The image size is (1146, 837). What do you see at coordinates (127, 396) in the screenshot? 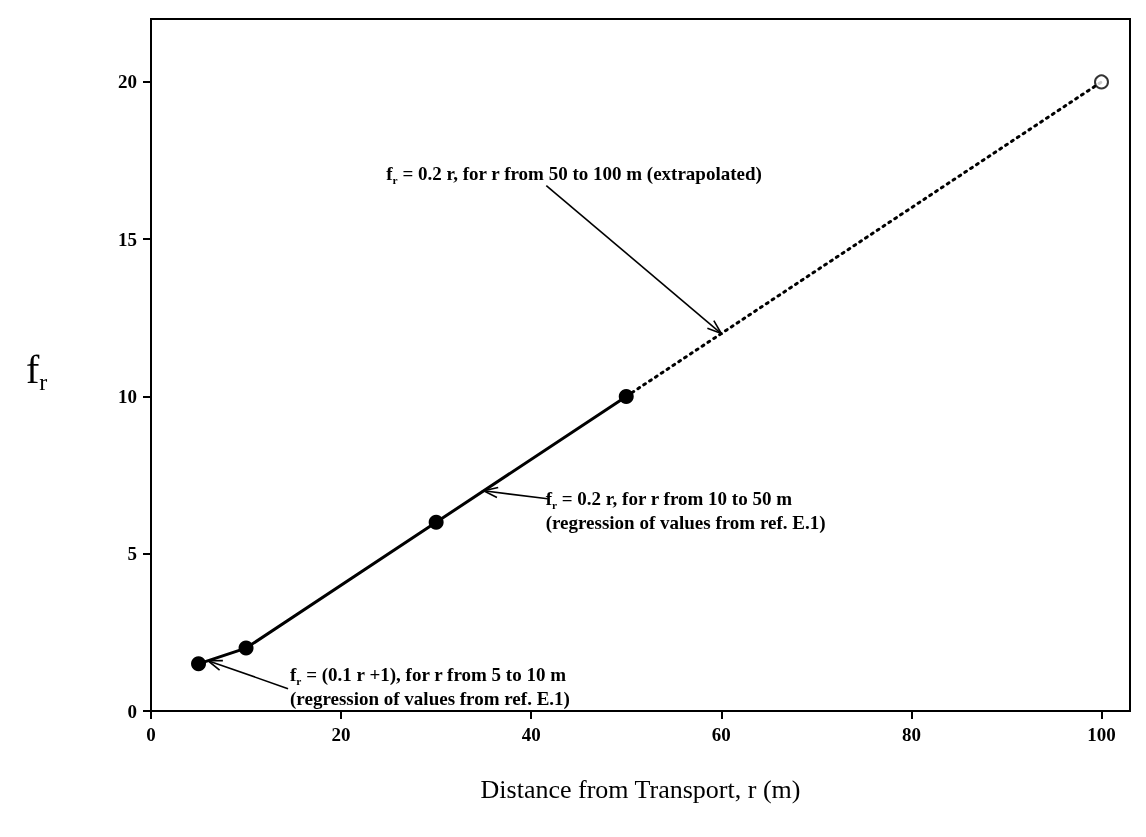
I see `y-tick-label: 10` at bounding box center [127, 396].